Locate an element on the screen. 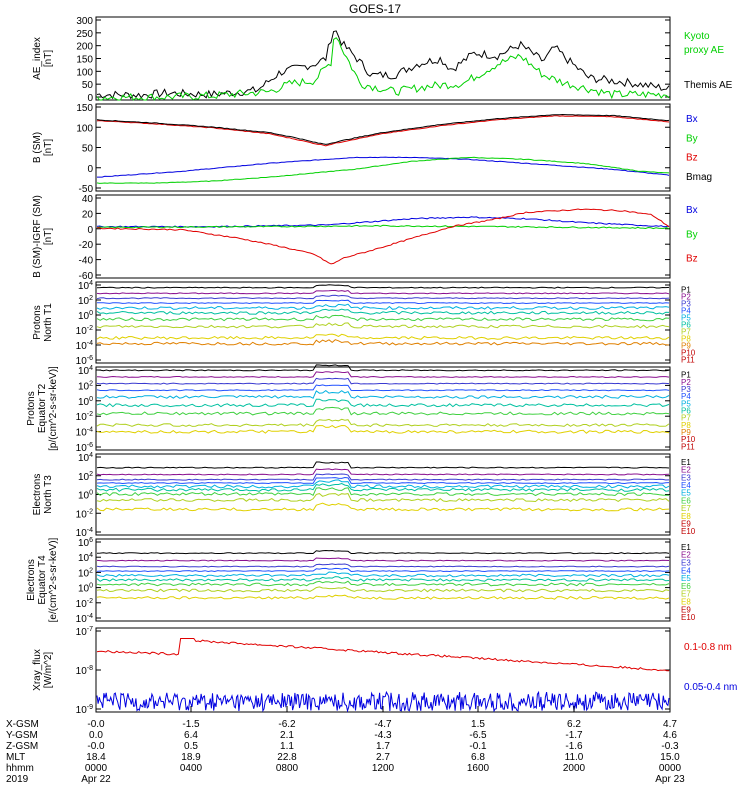 The image size is (750, 805). y-tick-label: -20 is located at coordinates (86, 245).